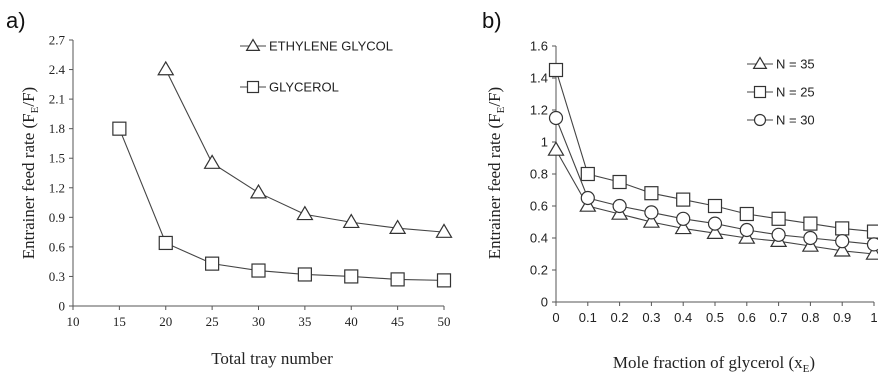  What do you see at coordinates (351, 321) in the screenshot?
I see `a-x-tick-label: 40` at bounding box center [351, 321].